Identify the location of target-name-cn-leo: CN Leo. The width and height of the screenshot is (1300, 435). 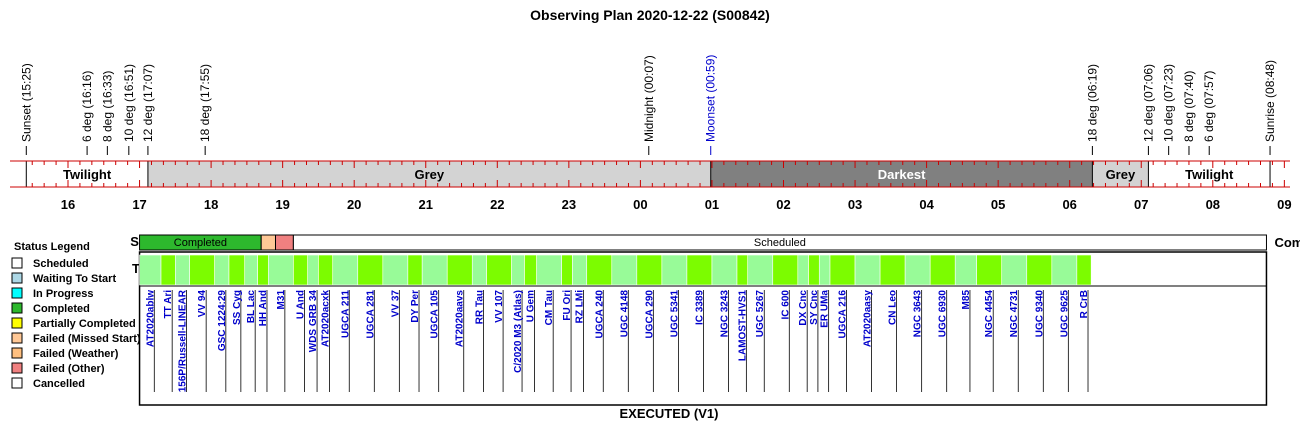
(893, 307).